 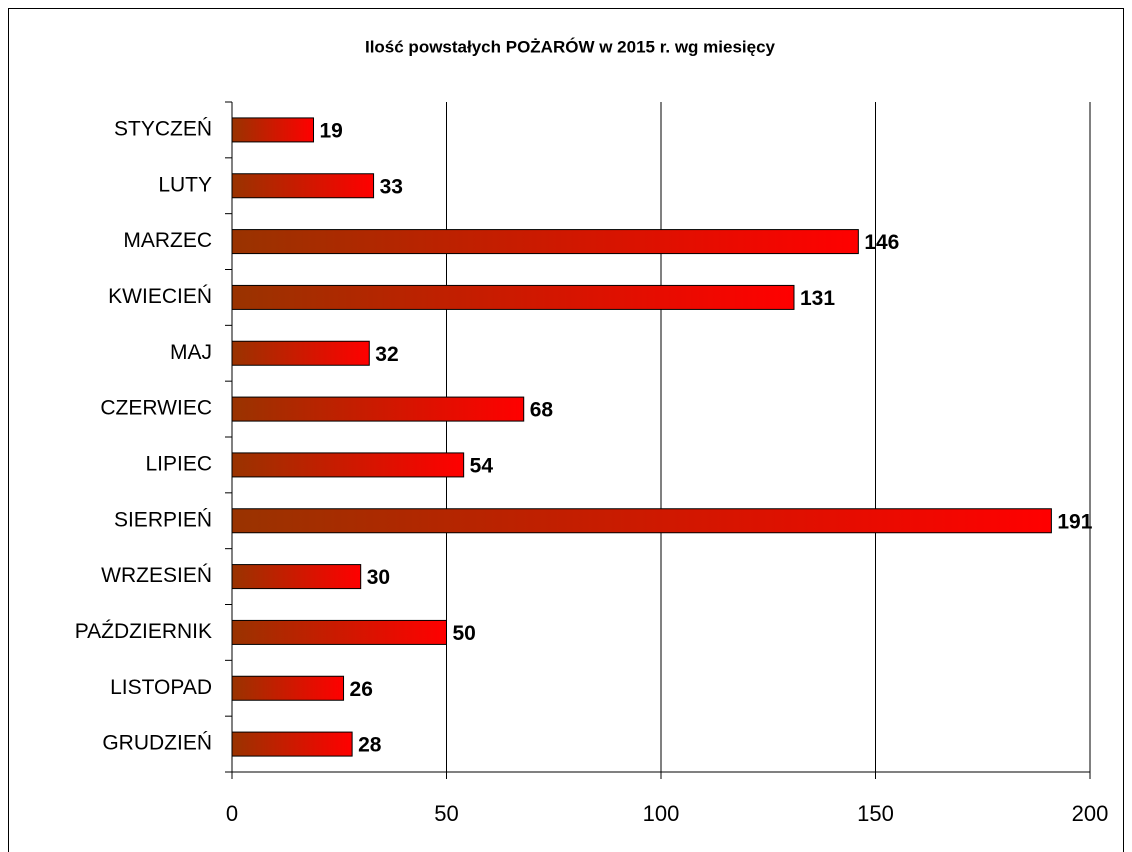 What do you see at coordinates (331, 130) in the screenshot?
I see `value-label: 19` at bounding box center [331, 130].